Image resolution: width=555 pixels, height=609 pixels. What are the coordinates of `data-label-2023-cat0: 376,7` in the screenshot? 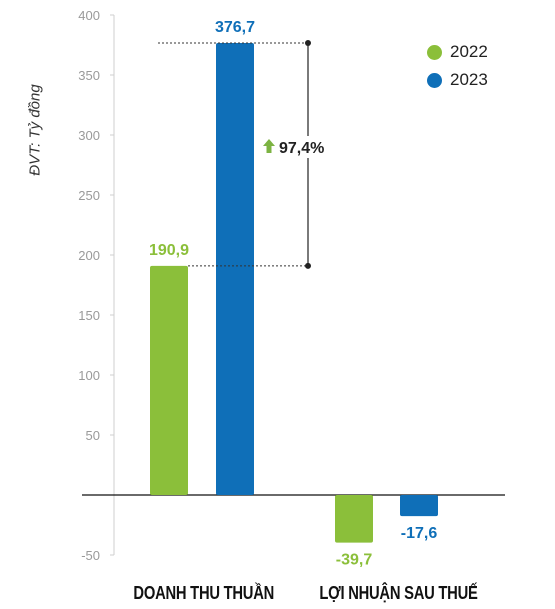 It's located at (235, 27).